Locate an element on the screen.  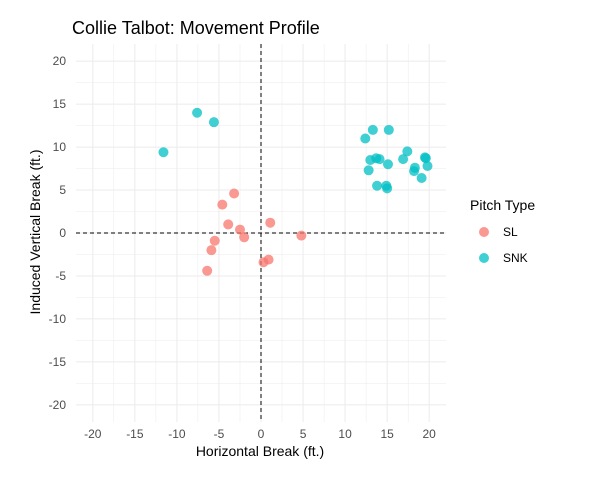
legend-key-sl is located at coordinates (484, 232).